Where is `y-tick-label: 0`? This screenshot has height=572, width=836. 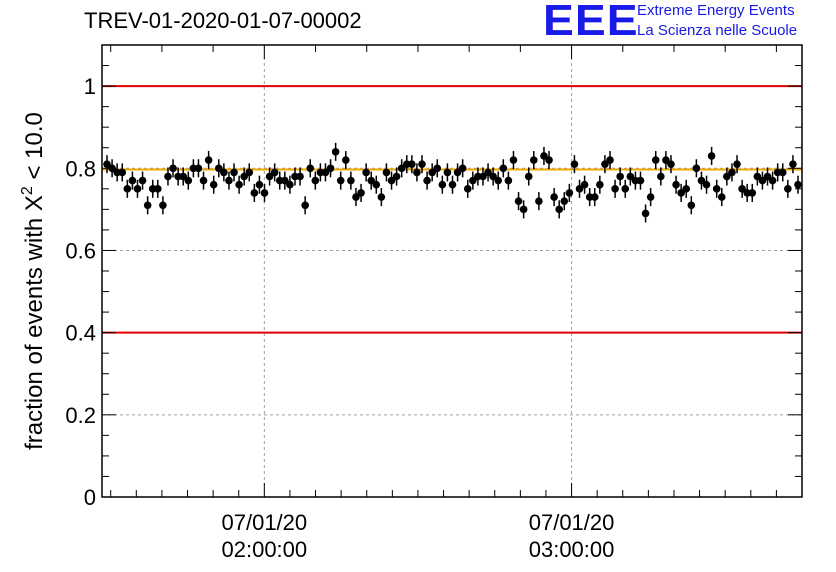 y-tick-label: 0 is located at coordinates (90, 497).